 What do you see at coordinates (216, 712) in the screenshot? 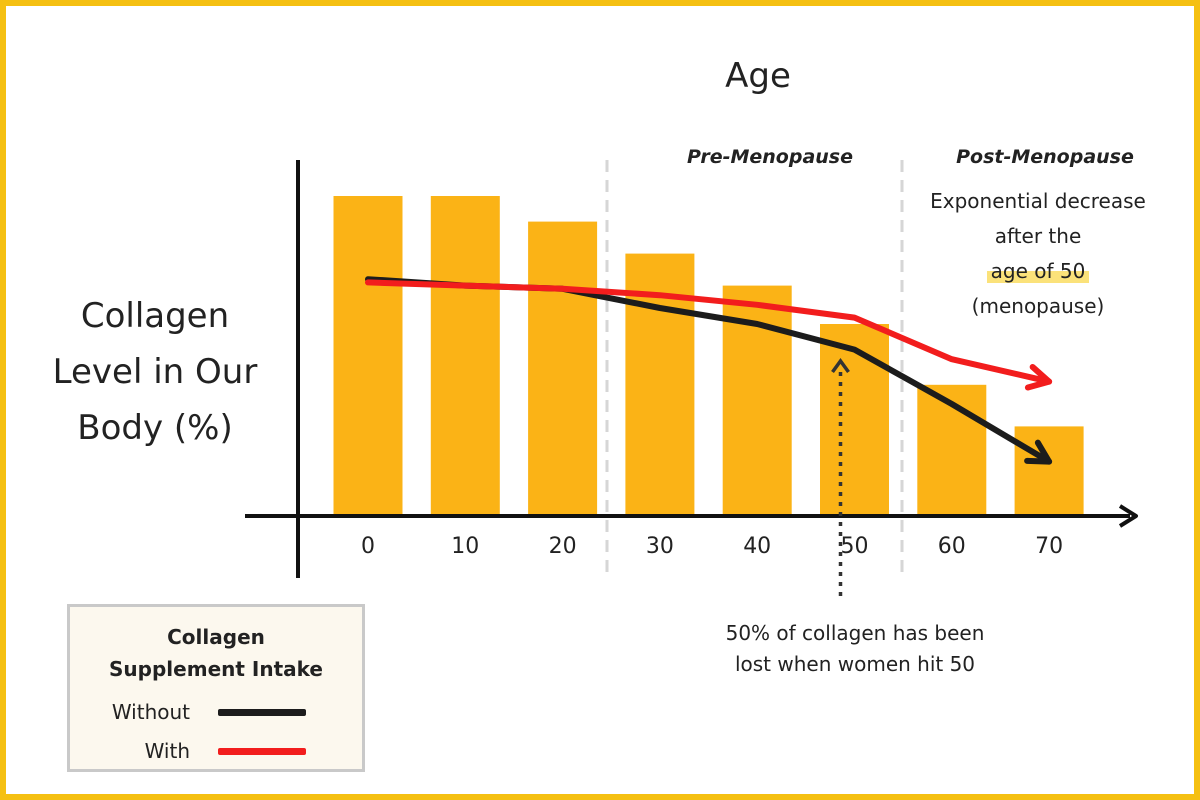
I see `legend-item-without: Without` at bounding box center [216, 712].